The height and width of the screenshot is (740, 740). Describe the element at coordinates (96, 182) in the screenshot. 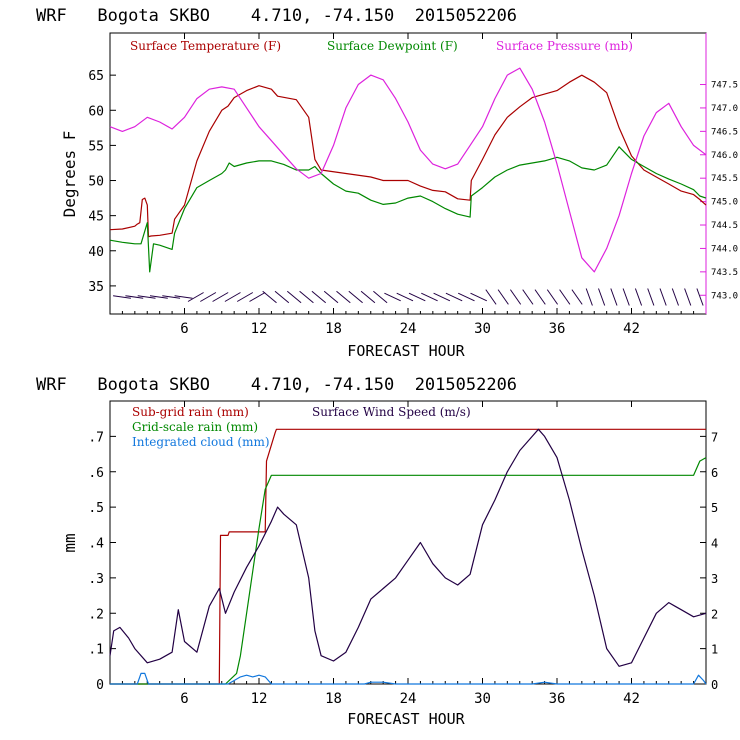

I see `p1-ytick-label: 50` at that location.